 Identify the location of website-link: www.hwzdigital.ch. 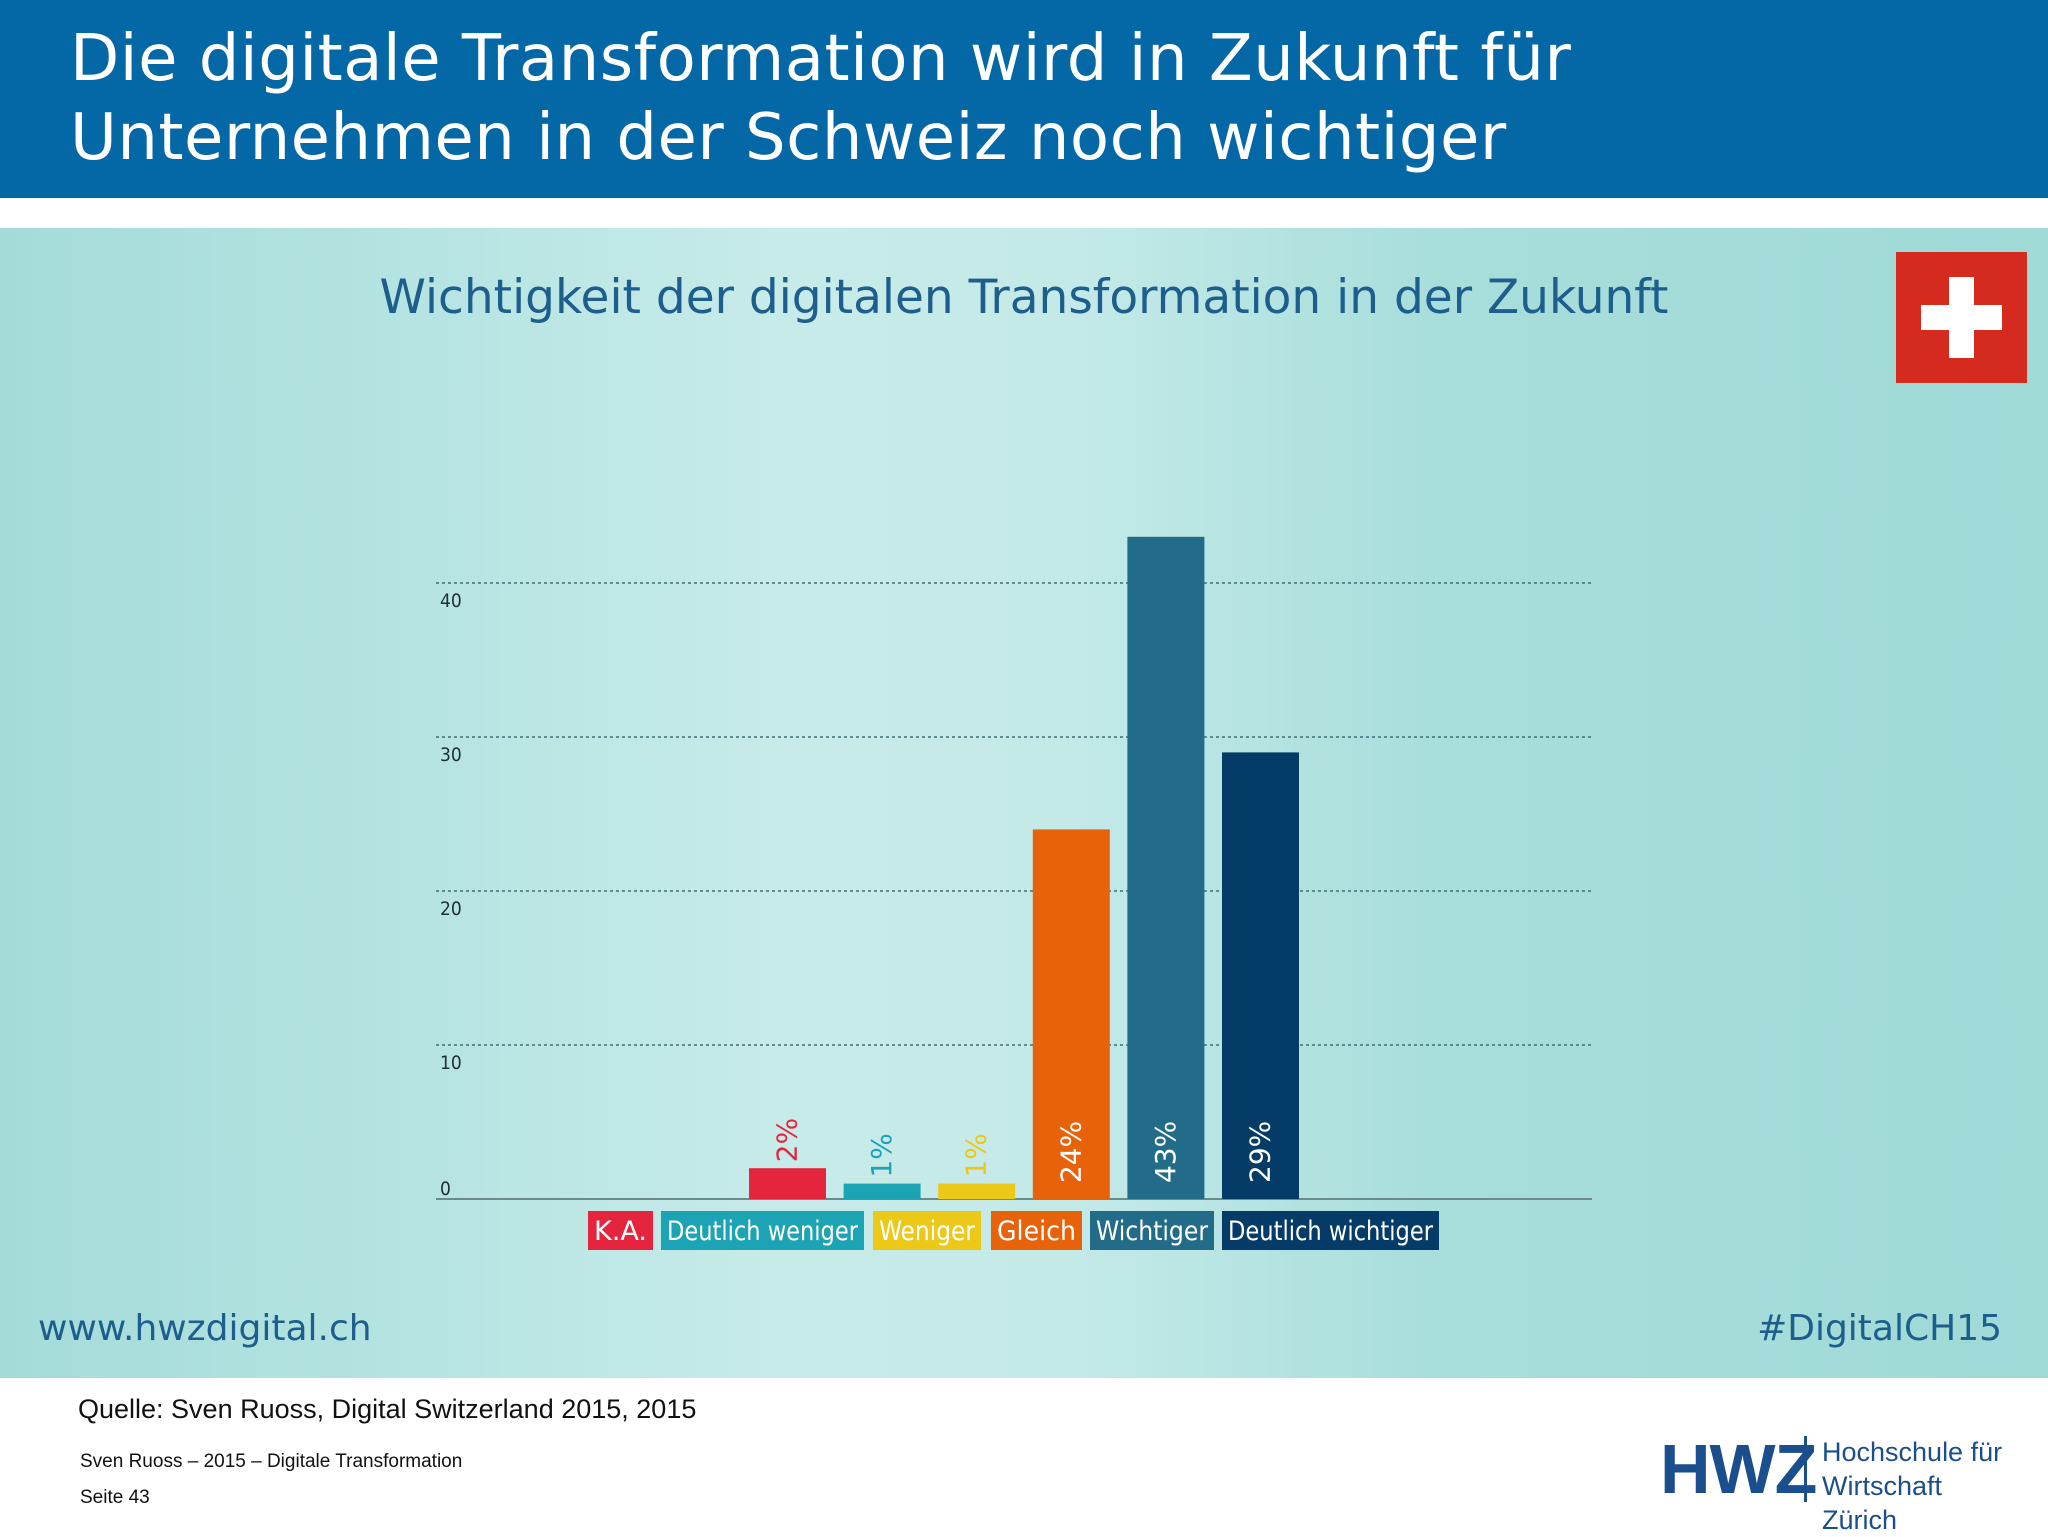
(205, 1328).